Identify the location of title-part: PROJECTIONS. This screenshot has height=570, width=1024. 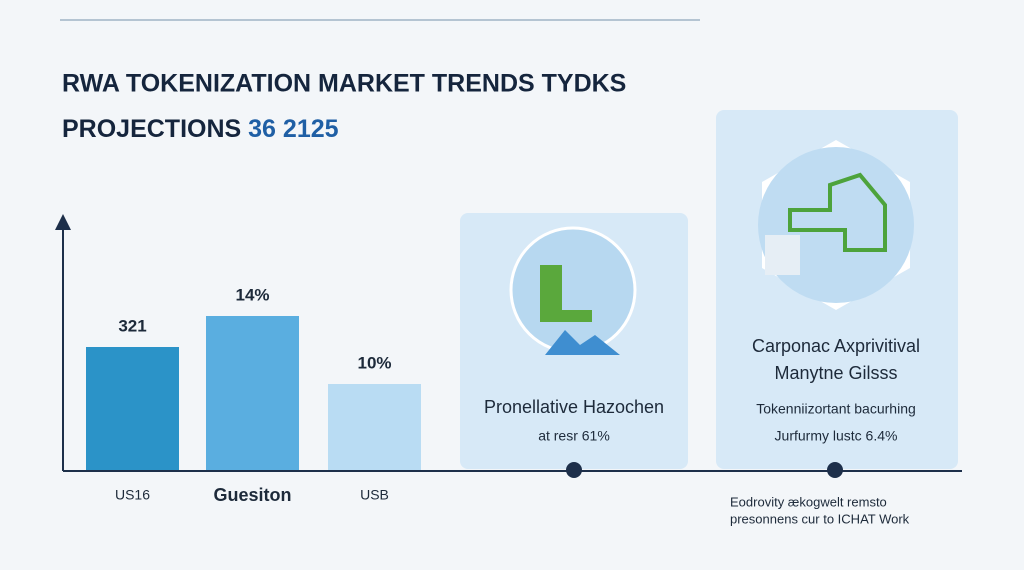
(151, 129).